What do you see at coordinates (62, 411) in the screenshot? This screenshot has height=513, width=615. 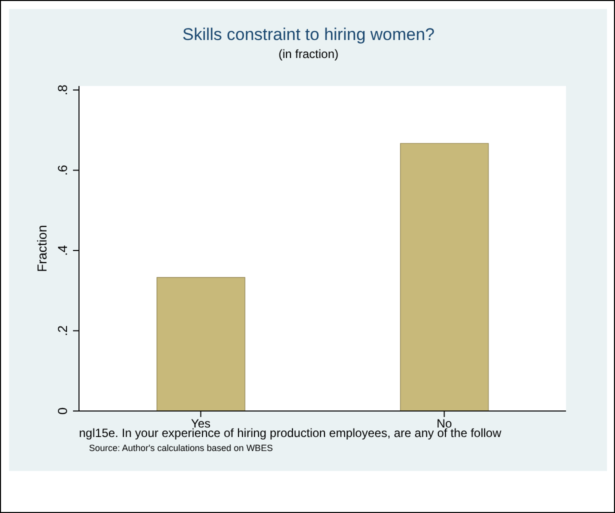 I see `y-tick-label: 0` at bounding box center [62, 411].